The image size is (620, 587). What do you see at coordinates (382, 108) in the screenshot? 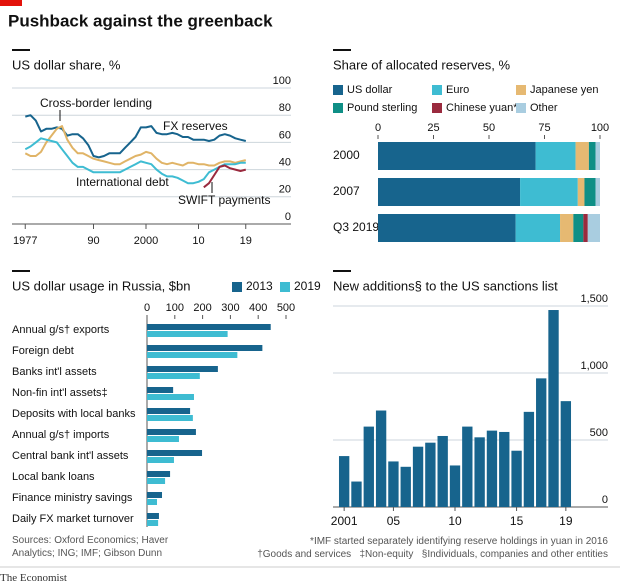
I see `legend-label: Pound sterling` at bounding box center [382, 108].